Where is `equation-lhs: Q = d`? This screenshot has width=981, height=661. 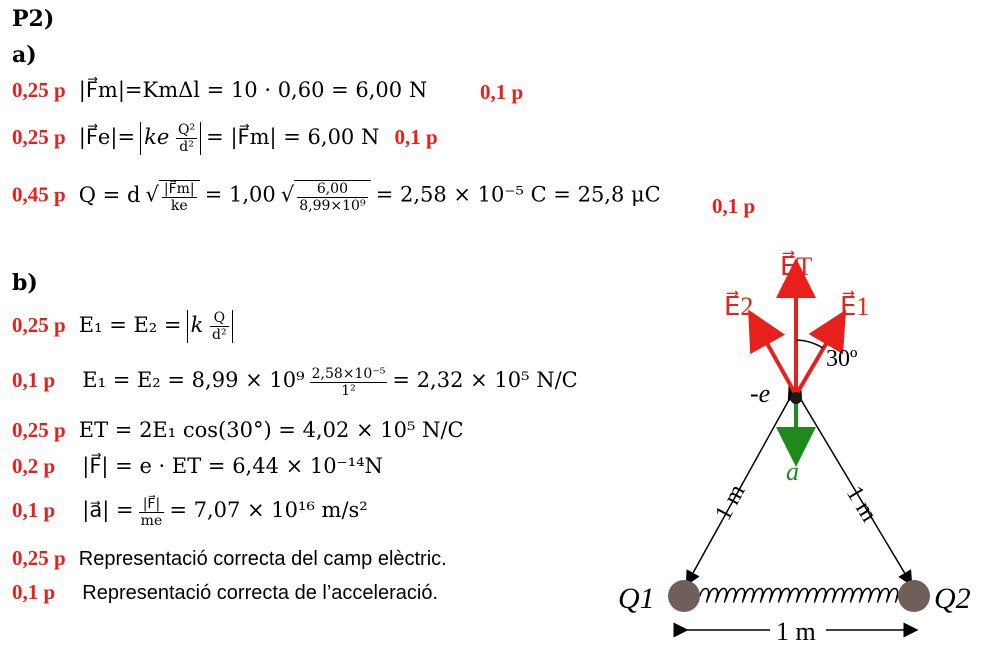
equation-lhs: Q = d is located at coordinates (109, 194).